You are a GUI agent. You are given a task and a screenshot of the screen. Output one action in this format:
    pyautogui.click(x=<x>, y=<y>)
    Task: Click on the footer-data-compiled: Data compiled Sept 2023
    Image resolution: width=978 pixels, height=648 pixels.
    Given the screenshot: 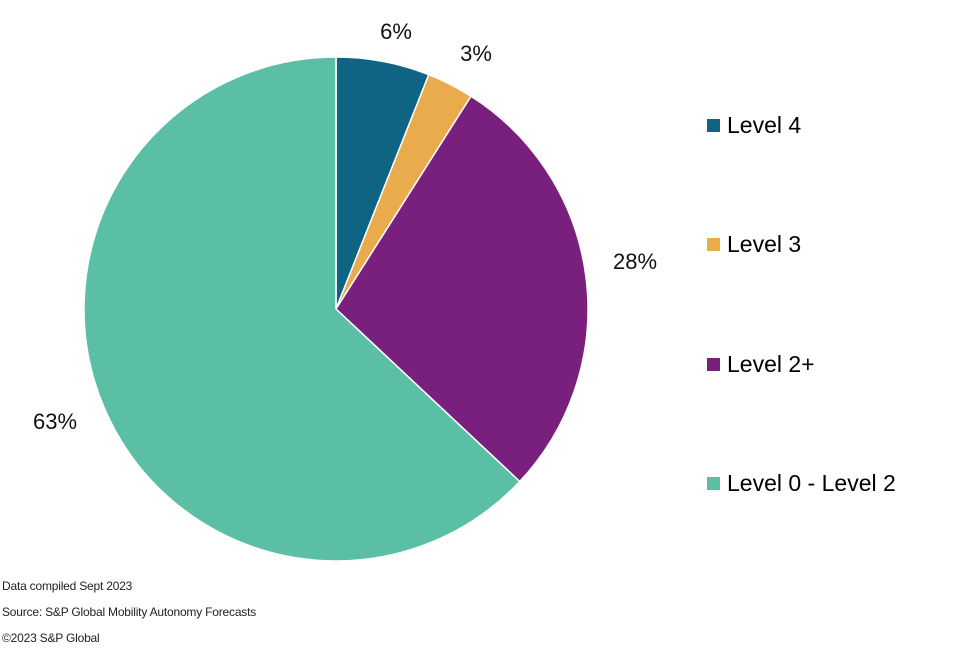 What is the action you would take?
    pyautogui.click(x=67, y=586)
    